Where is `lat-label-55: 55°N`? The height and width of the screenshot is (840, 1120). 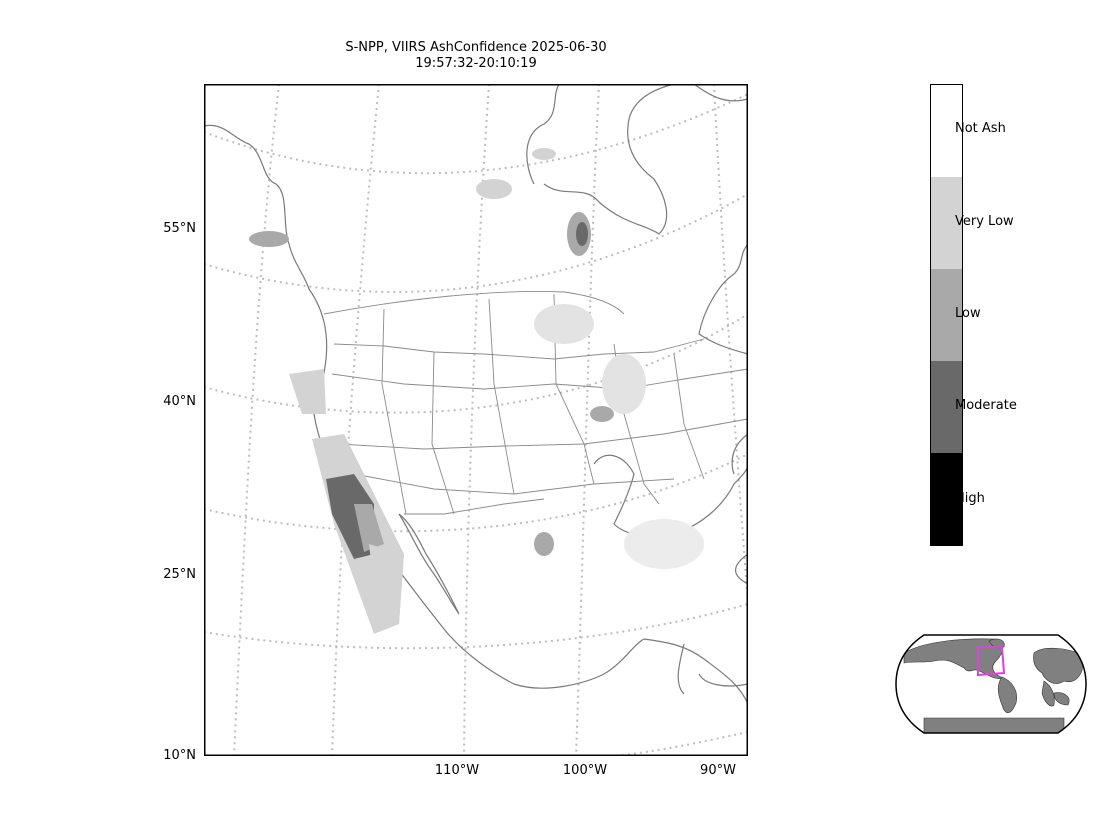
lat-label-55: 55°N is located at coordinates (179, 228).